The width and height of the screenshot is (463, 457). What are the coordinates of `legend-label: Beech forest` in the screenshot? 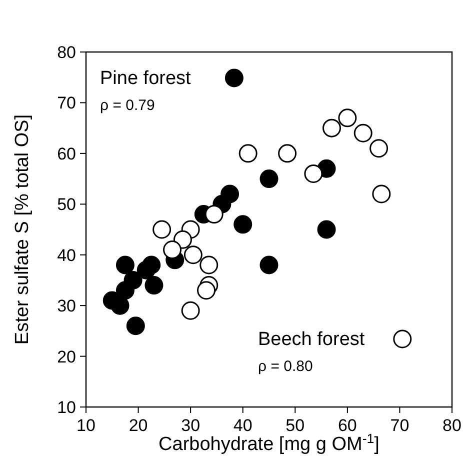 It's located at (312, 339).